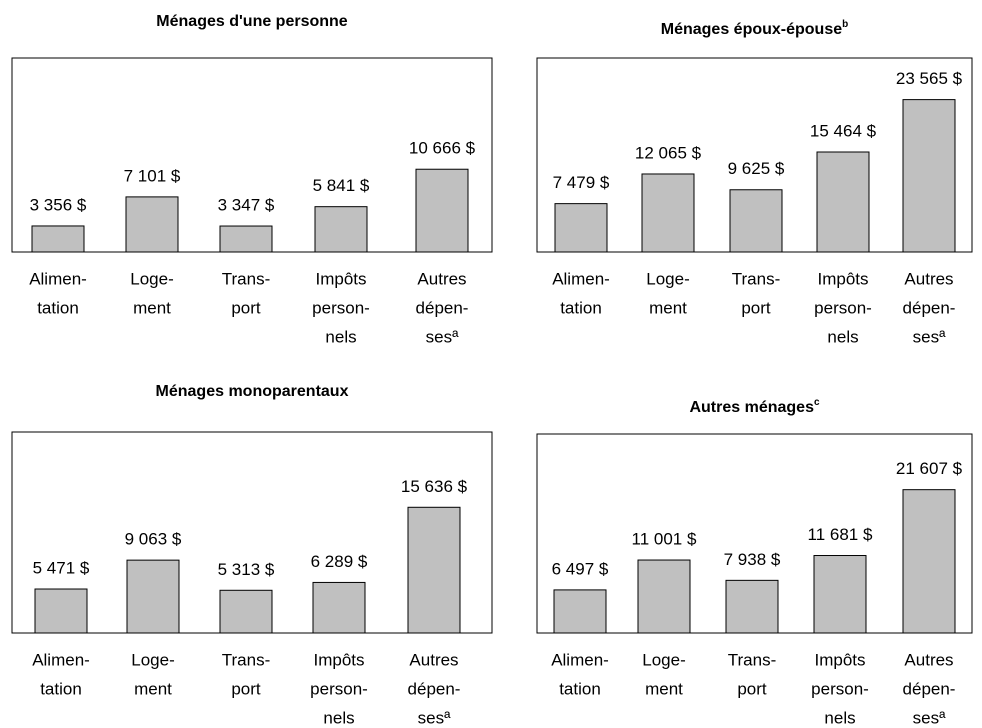 Image resolution: width=982 pixels, height=728 pixels. What do you see at coordinates (153, 539) in the screenshot?
I see `value-label: 9 063 $` at bounding box center [153, 539].